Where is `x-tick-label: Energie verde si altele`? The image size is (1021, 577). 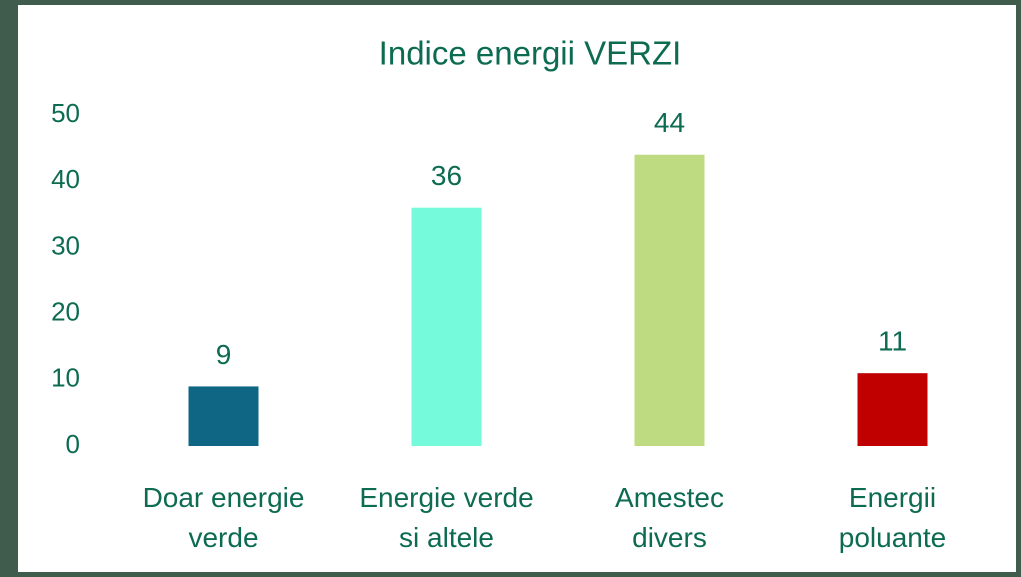
x-tick-label: Energie verde si altele is located at coordinates (446, 517).